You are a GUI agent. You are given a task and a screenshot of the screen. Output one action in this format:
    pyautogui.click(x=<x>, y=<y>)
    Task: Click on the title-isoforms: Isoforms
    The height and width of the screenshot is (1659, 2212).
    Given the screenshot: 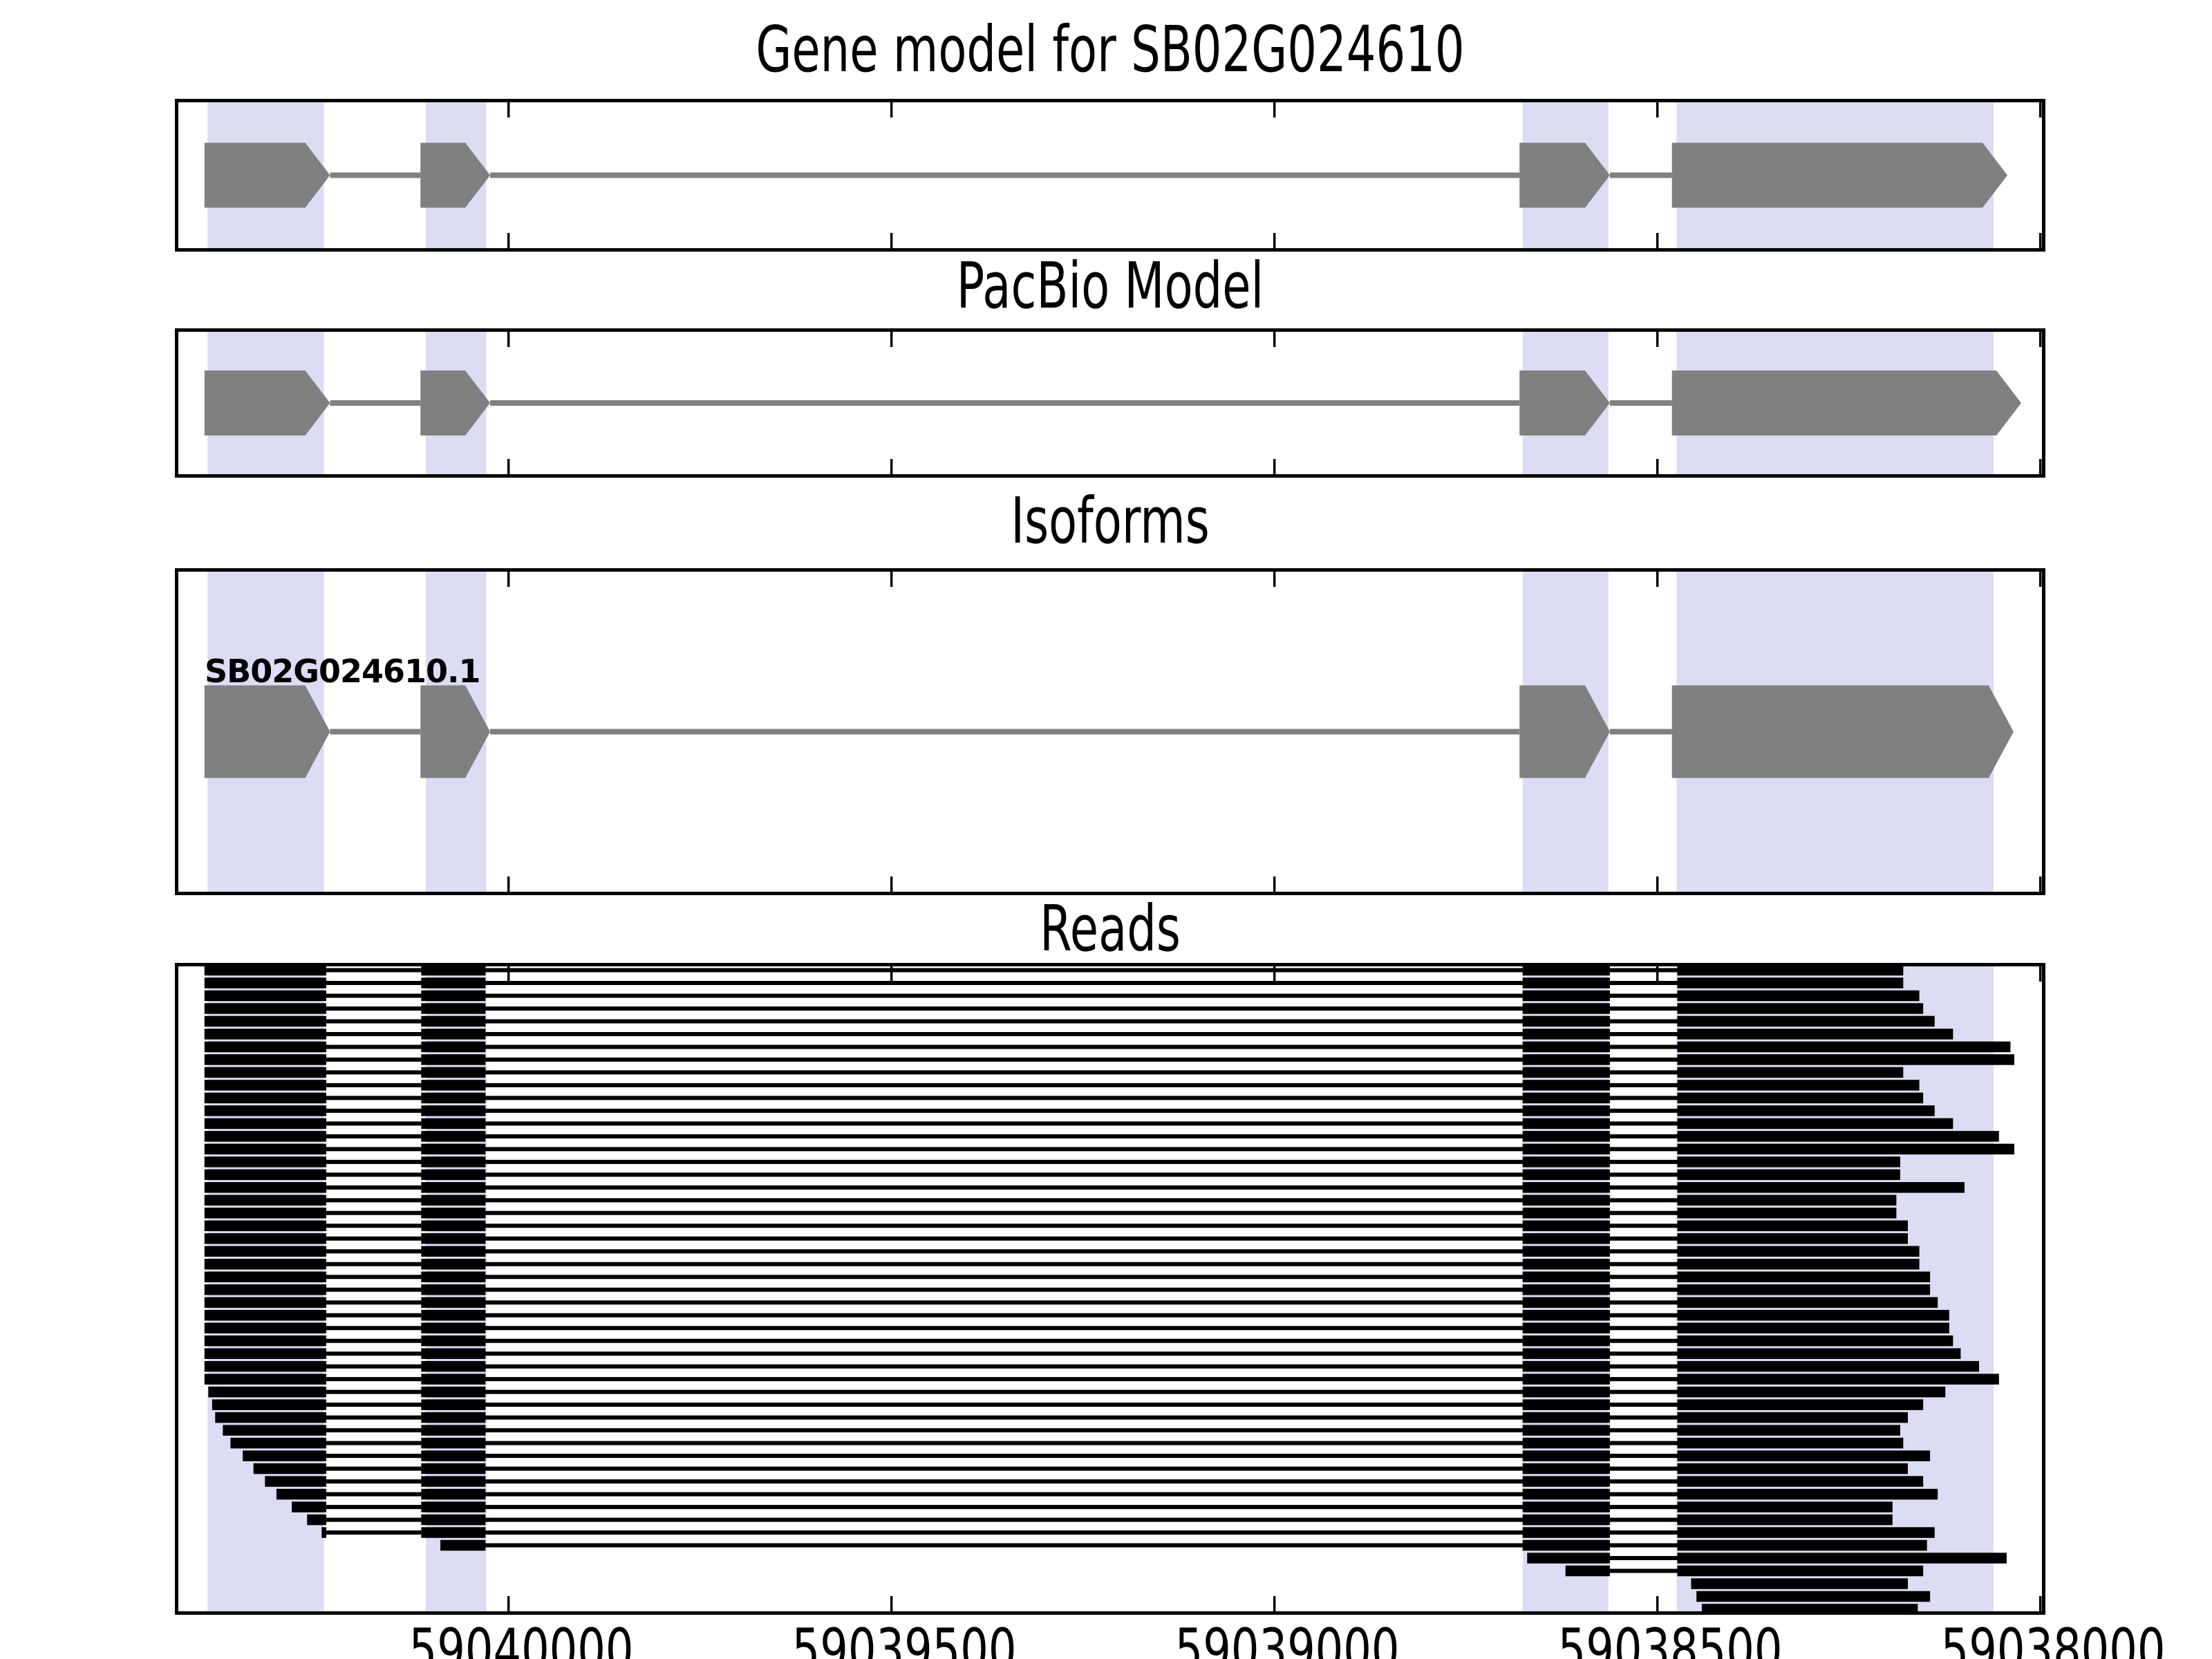 What is the action you would take?
    pyautogui.click(x=1110, y=521)
    